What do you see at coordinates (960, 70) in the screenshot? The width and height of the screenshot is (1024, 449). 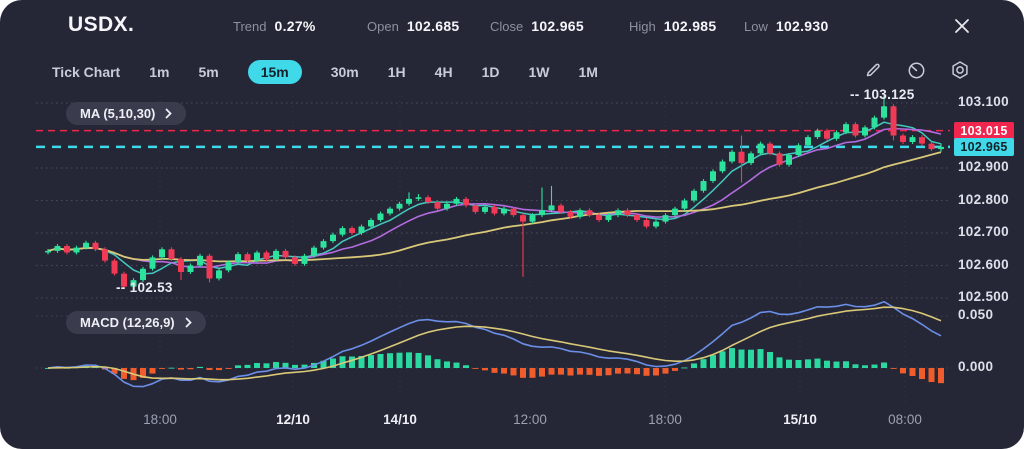 I see `settings-icon` at bounding box center [960, 70].